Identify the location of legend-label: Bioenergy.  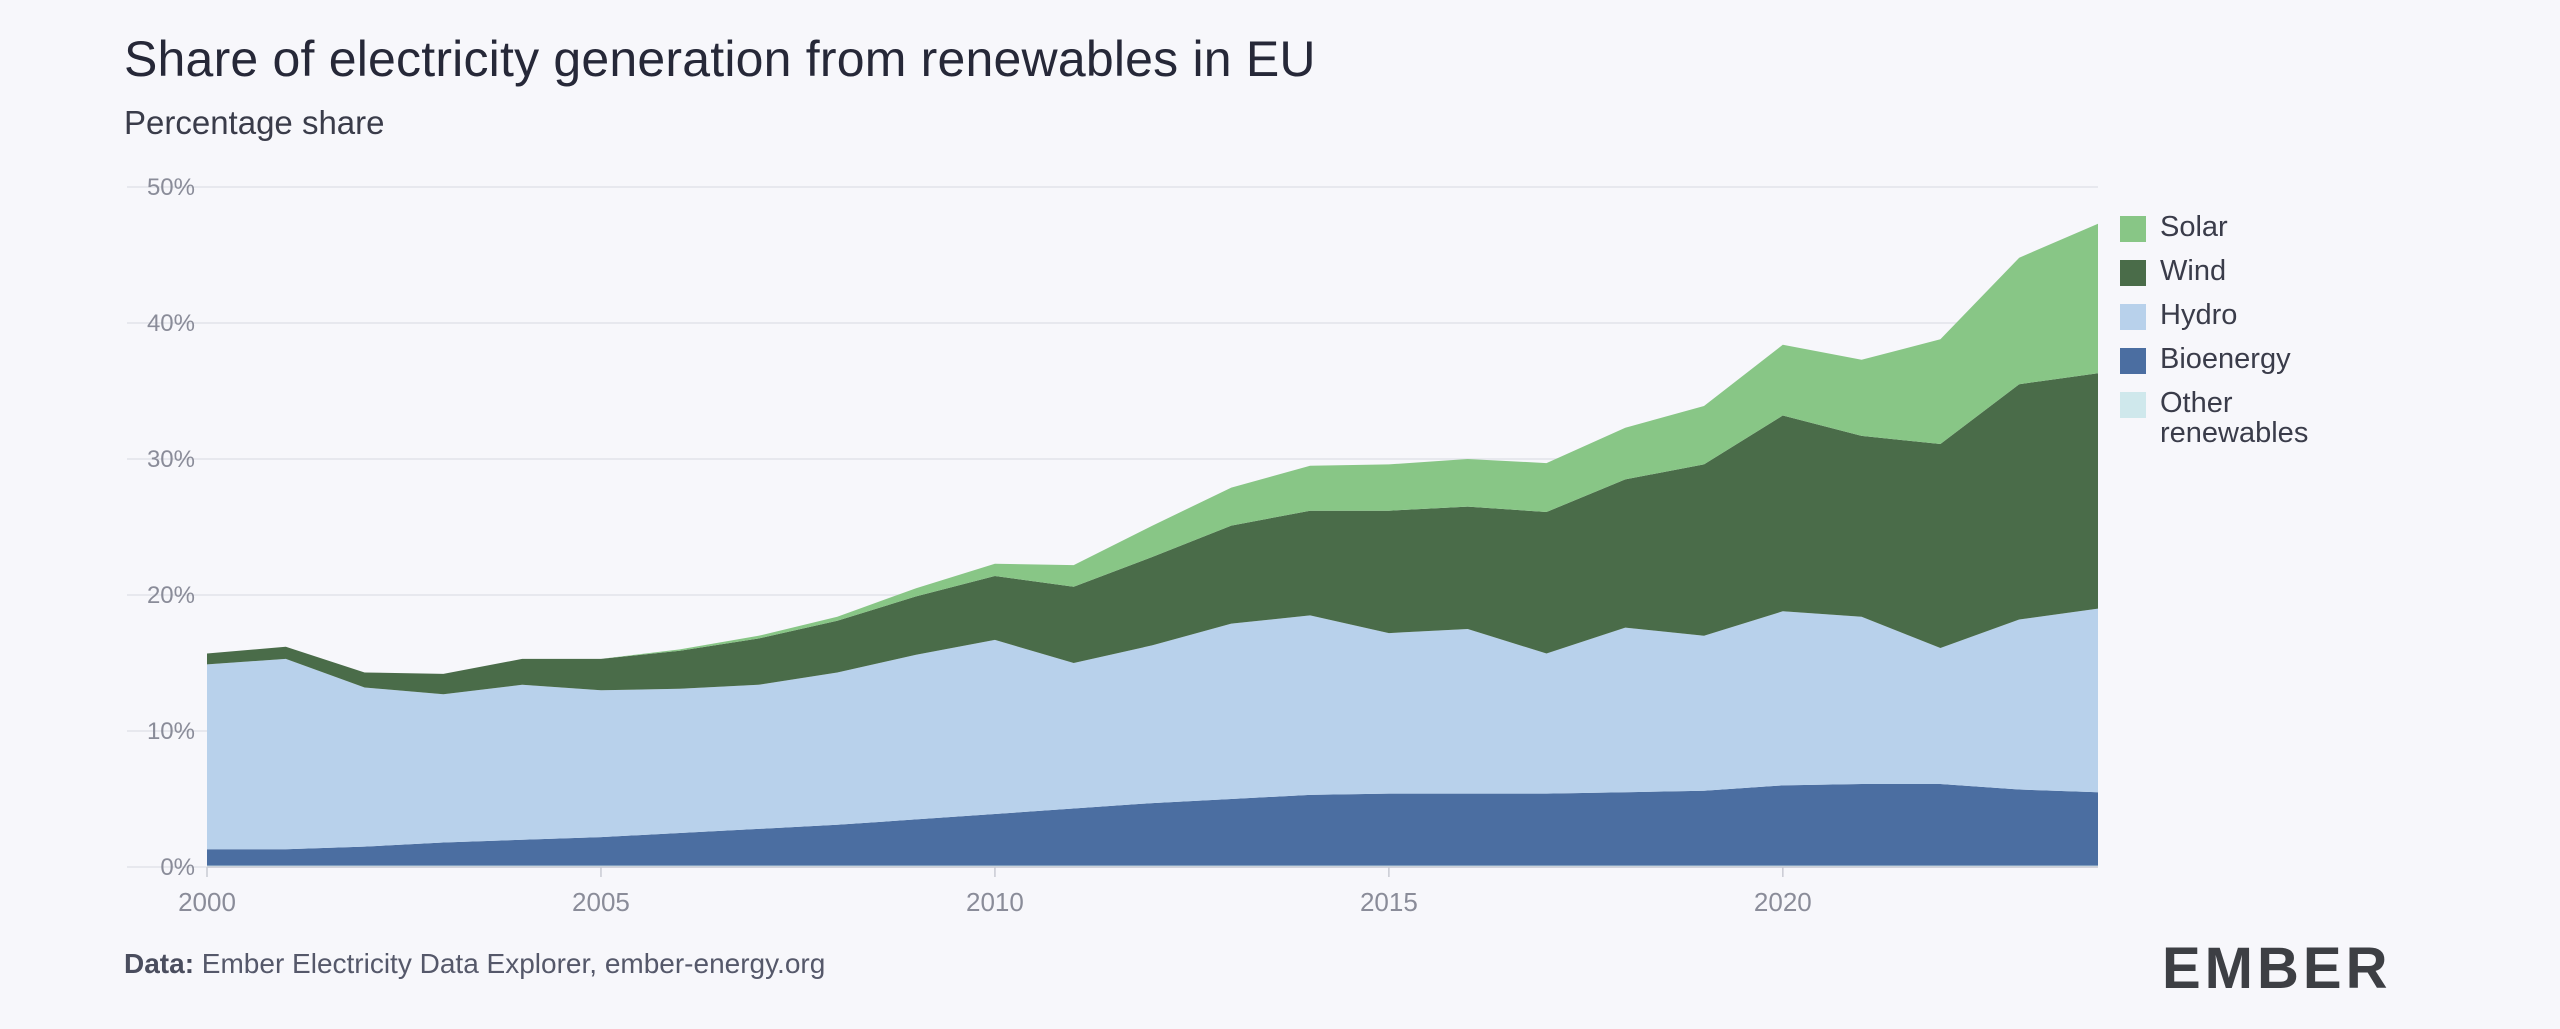
(2225, 359).